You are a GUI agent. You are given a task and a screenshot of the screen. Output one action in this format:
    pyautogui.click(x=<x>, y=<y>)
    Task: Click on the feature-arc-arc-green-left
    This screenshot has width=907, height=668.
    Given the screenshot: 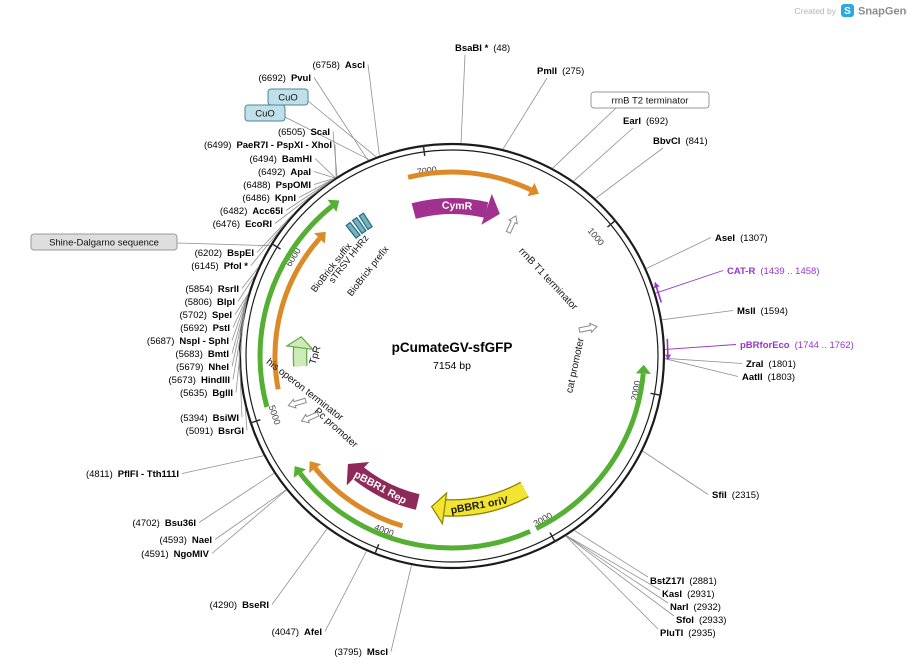 What is the action you would take?
    pyautogui.click(x=295, y=306)
    